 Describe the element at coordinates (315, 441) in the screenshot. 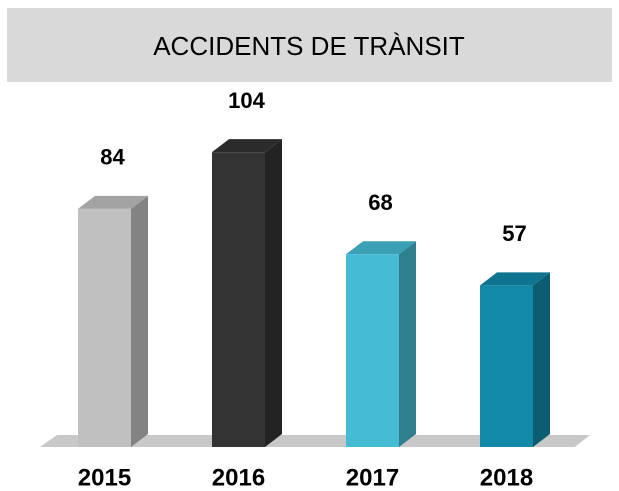

I see `floor` at that location.